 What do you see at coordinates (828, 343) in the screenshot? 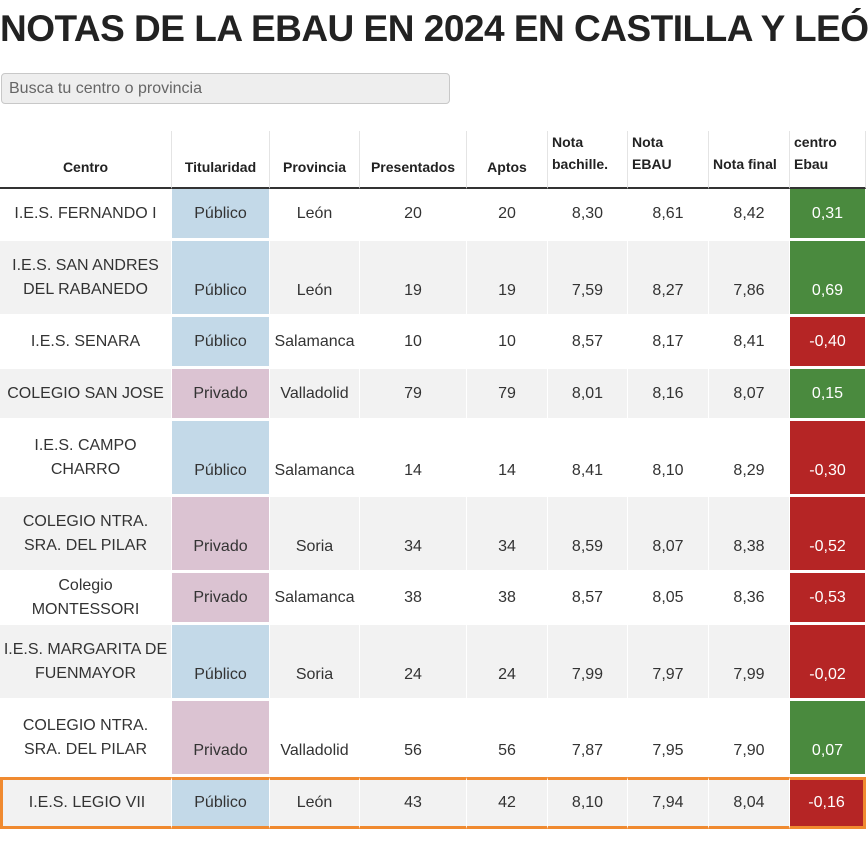
I see `diferencia-cell: -0,40` at bounding box center [828, 343].